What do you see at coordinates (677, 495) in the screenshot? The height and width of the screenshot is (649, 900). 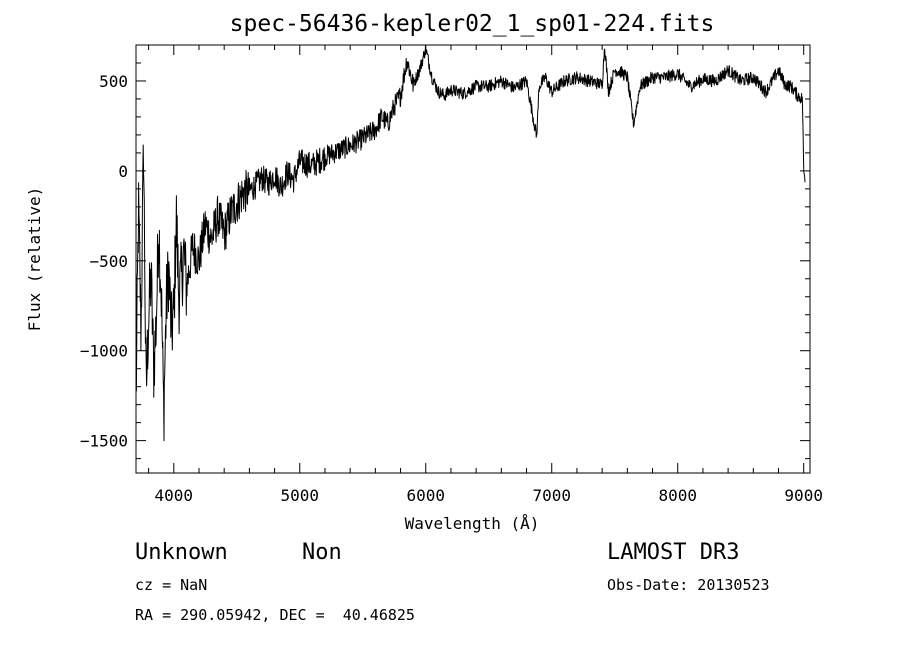 I see `x-tick-label: 8000` at bounding box center [677, 495].